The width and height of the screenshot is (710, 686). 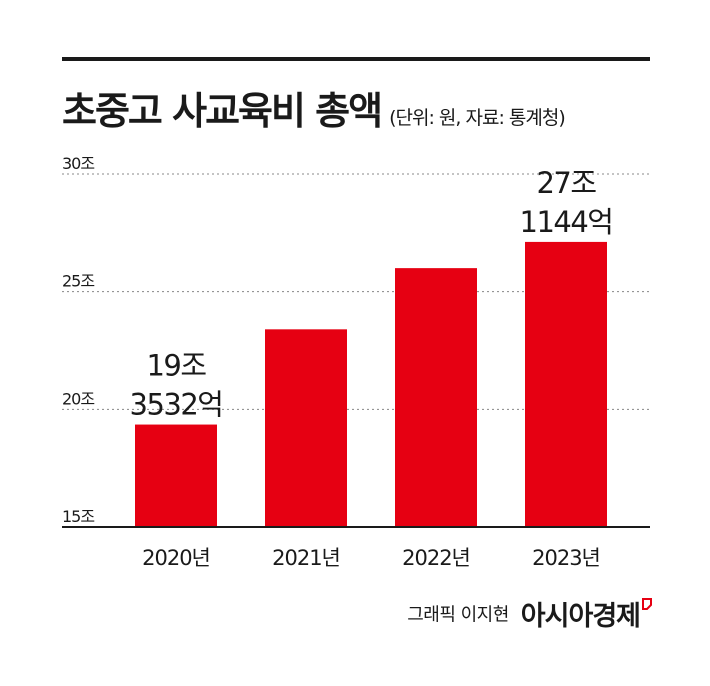 What do you see at coordinates (176, 558) in the screenshot?
I see `x-tick-label: 2020년` at bounding box center [176, 558].